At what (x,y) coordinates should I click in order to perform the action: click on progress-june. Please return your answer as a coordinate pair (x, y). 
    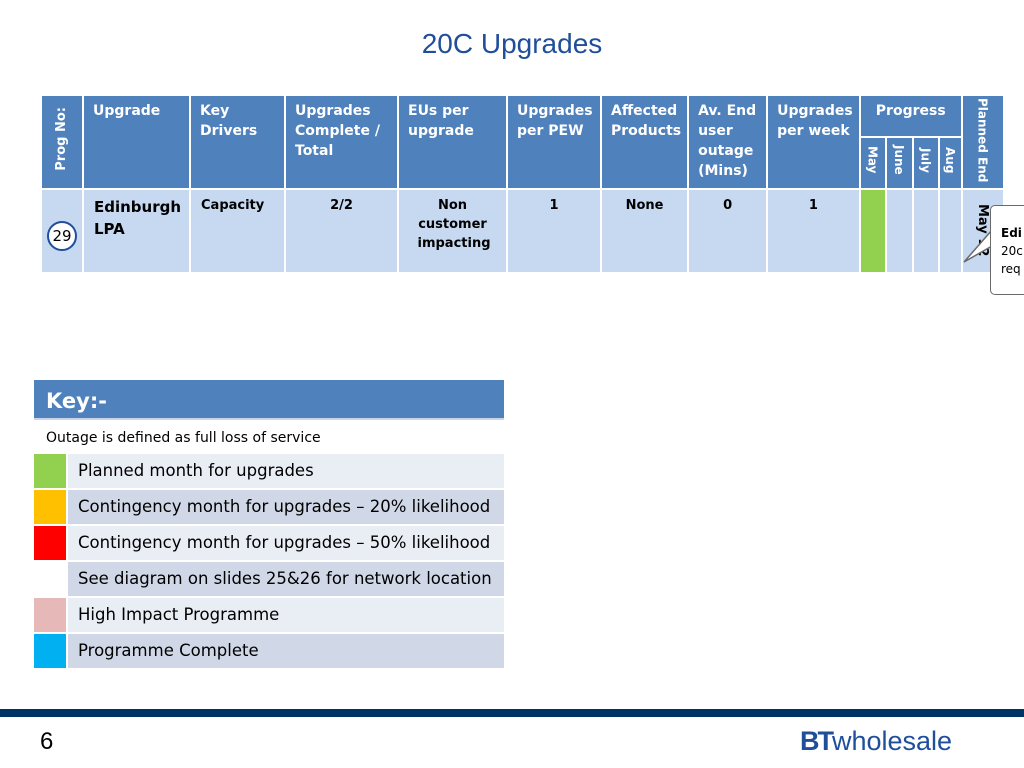
    Looking at the image, I should click on (899, 231).